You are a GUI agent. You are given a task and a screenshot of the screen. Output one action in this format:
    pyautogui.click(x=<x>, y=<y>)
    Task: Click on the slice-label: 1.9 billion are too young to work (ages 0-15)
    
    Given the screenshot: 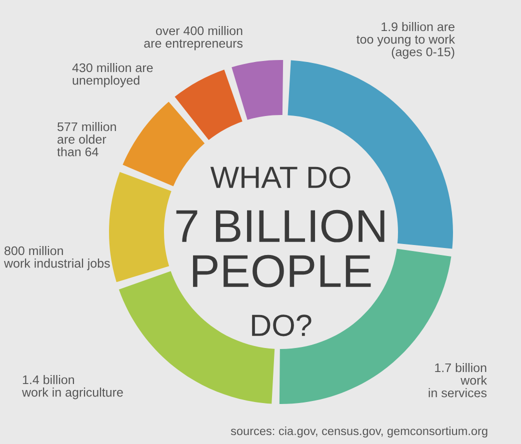 What is the action you would take?
    pyautogui.click(x=406, y=40)
    